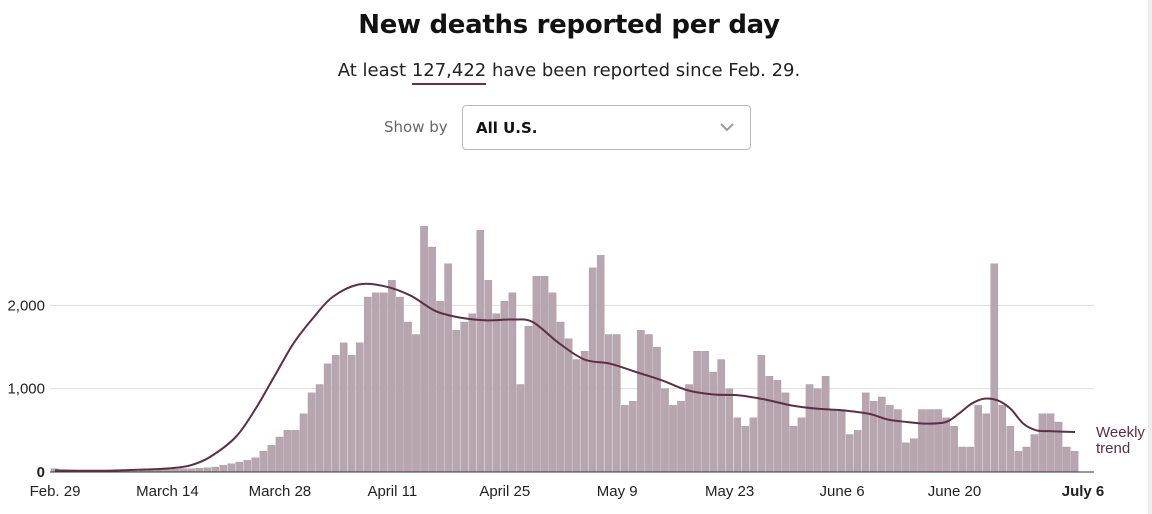 This screenshot has height=514, width=1152. I want to click on region-select: All U.S., so click(606, 127).